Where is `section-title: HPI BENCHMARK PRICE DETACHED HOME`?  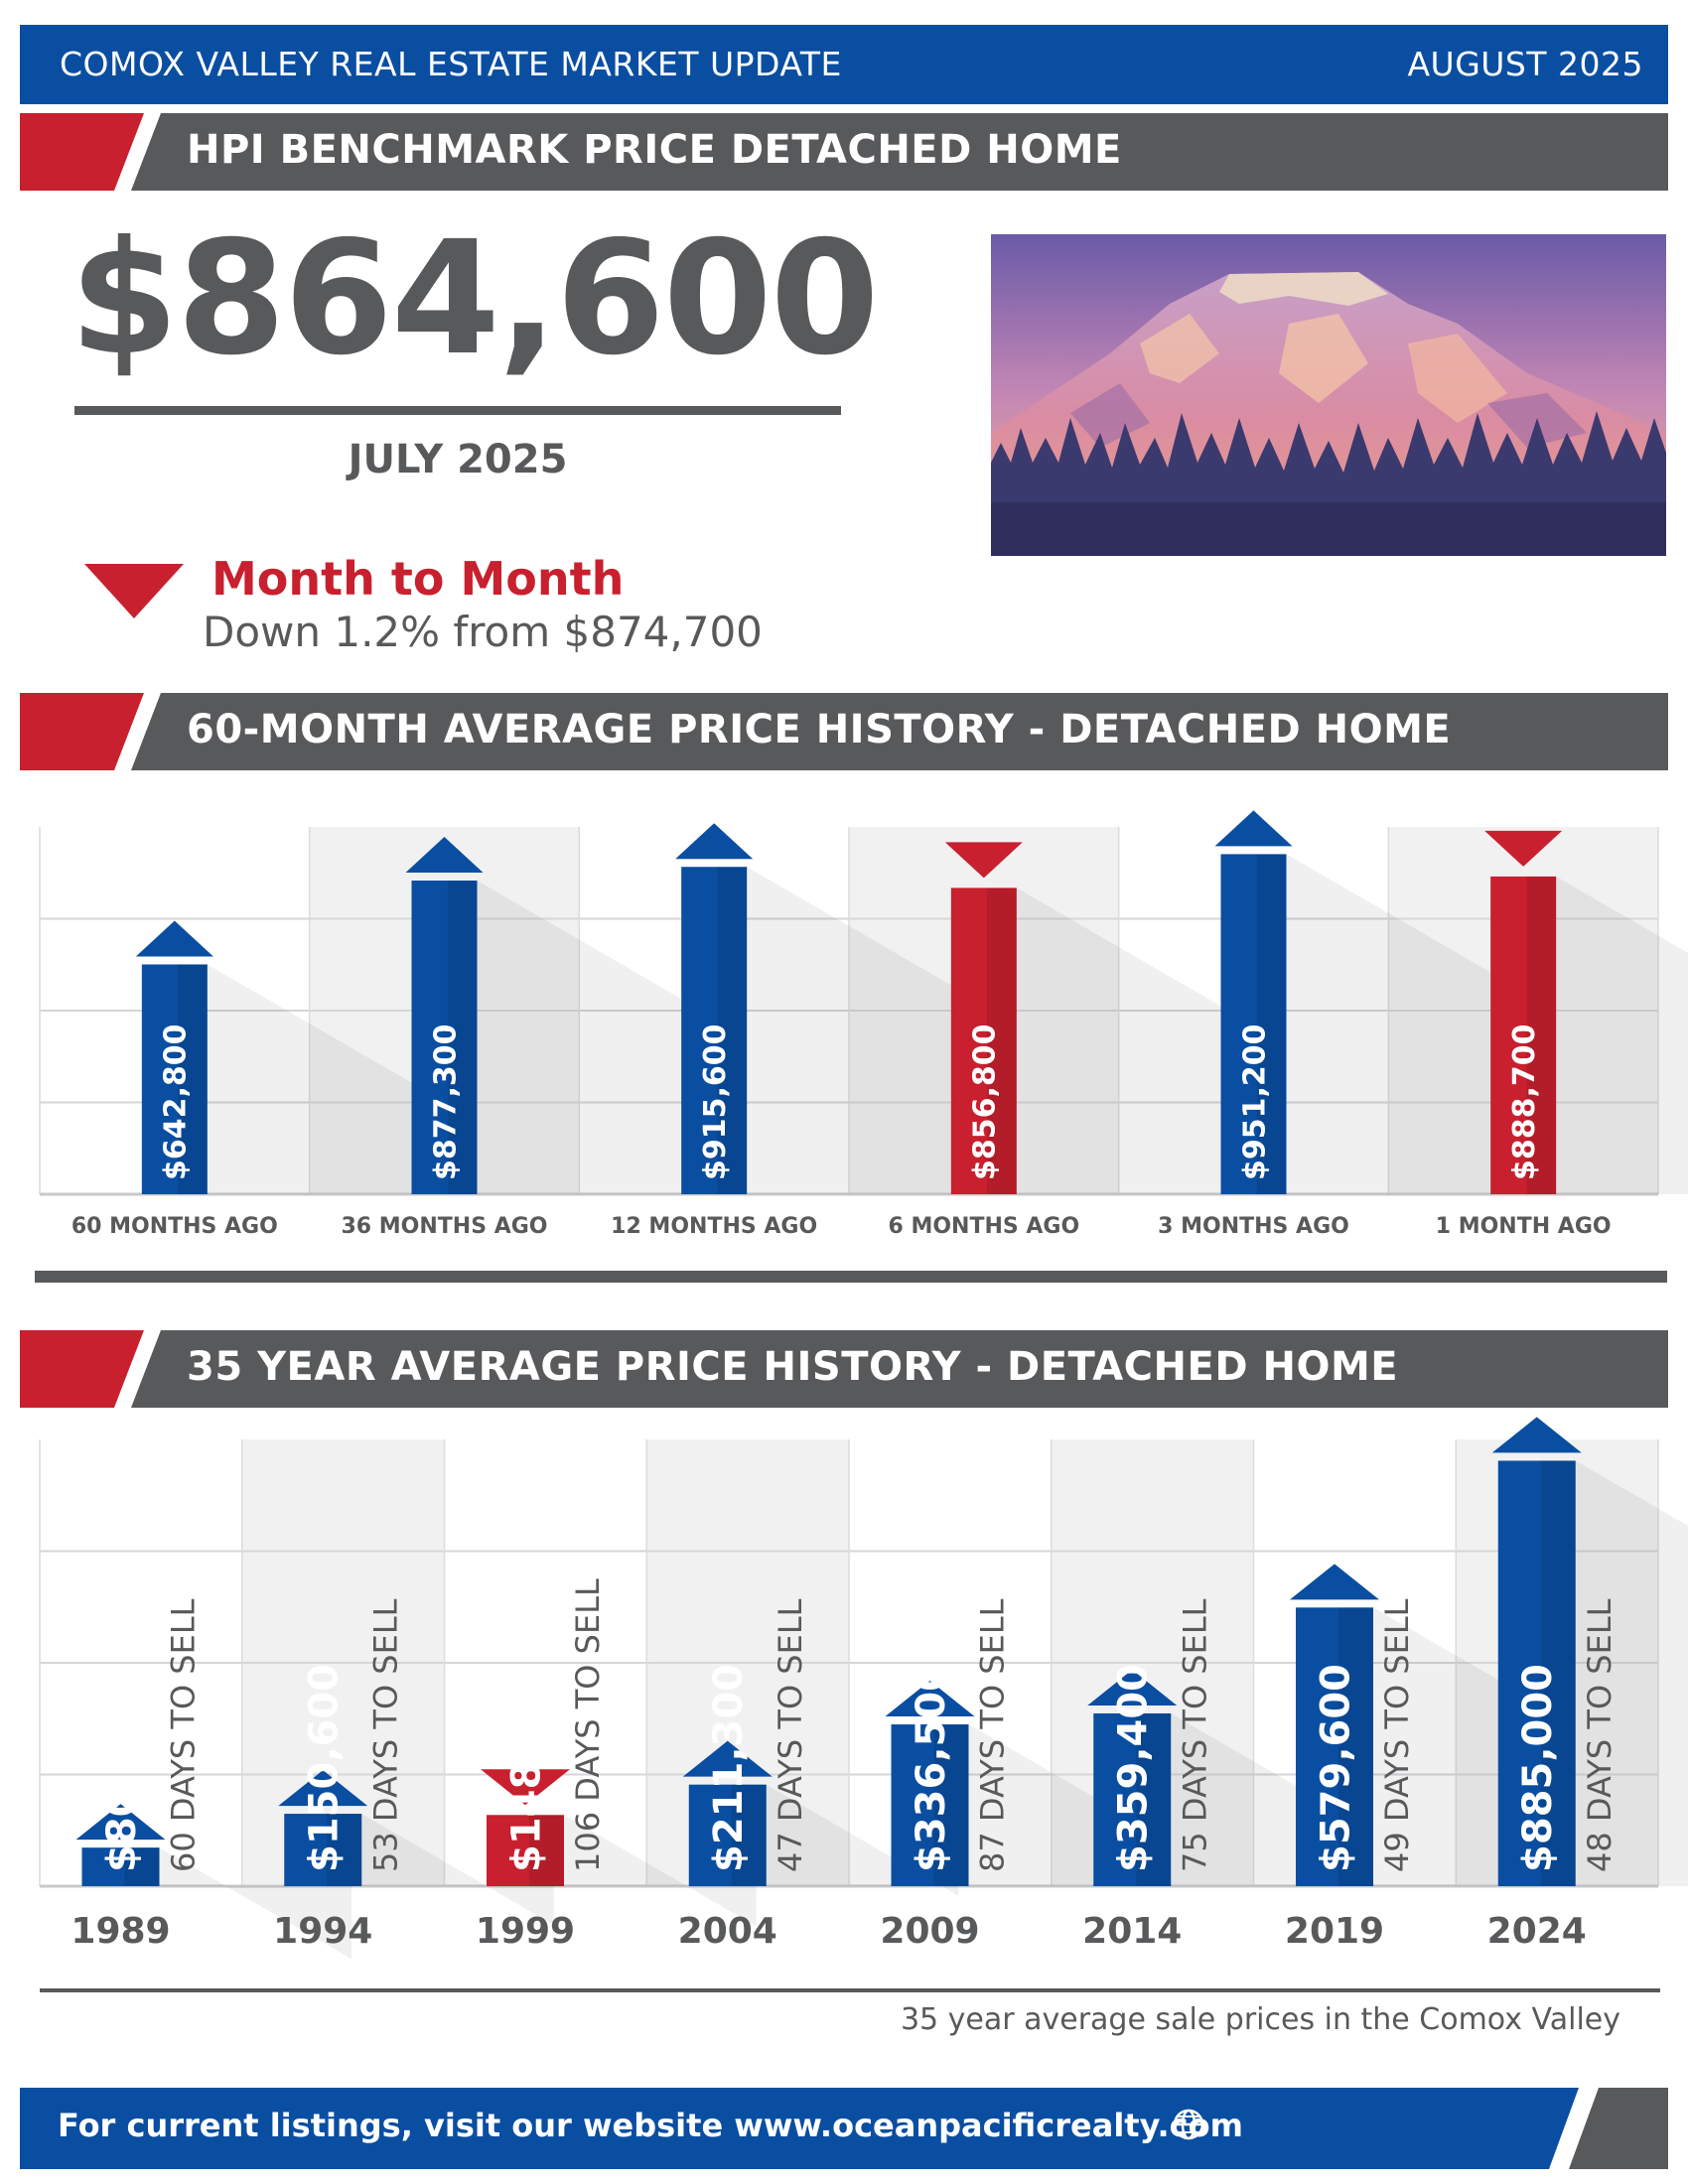 section-title: HPI BENCHMARK PRICE DETACHED HOME is located at coordinates (654, 150).